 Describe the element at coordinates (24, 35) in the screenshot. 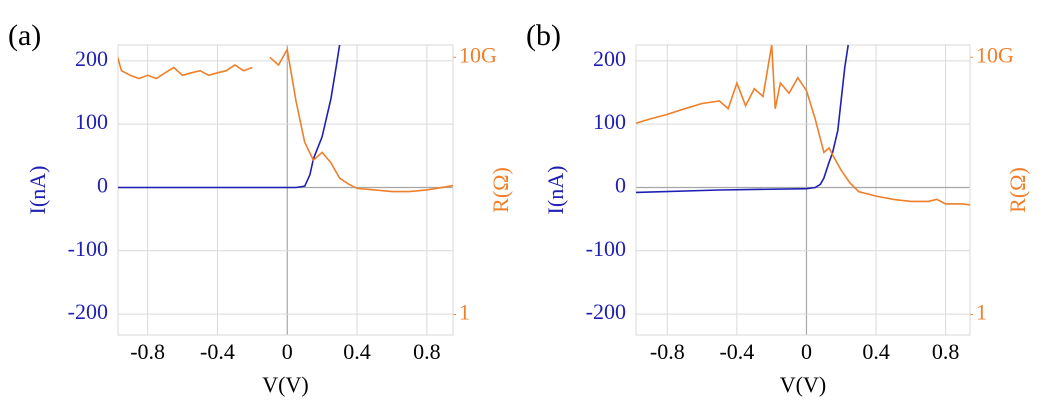

I see `panel-label: (a)` at that location.